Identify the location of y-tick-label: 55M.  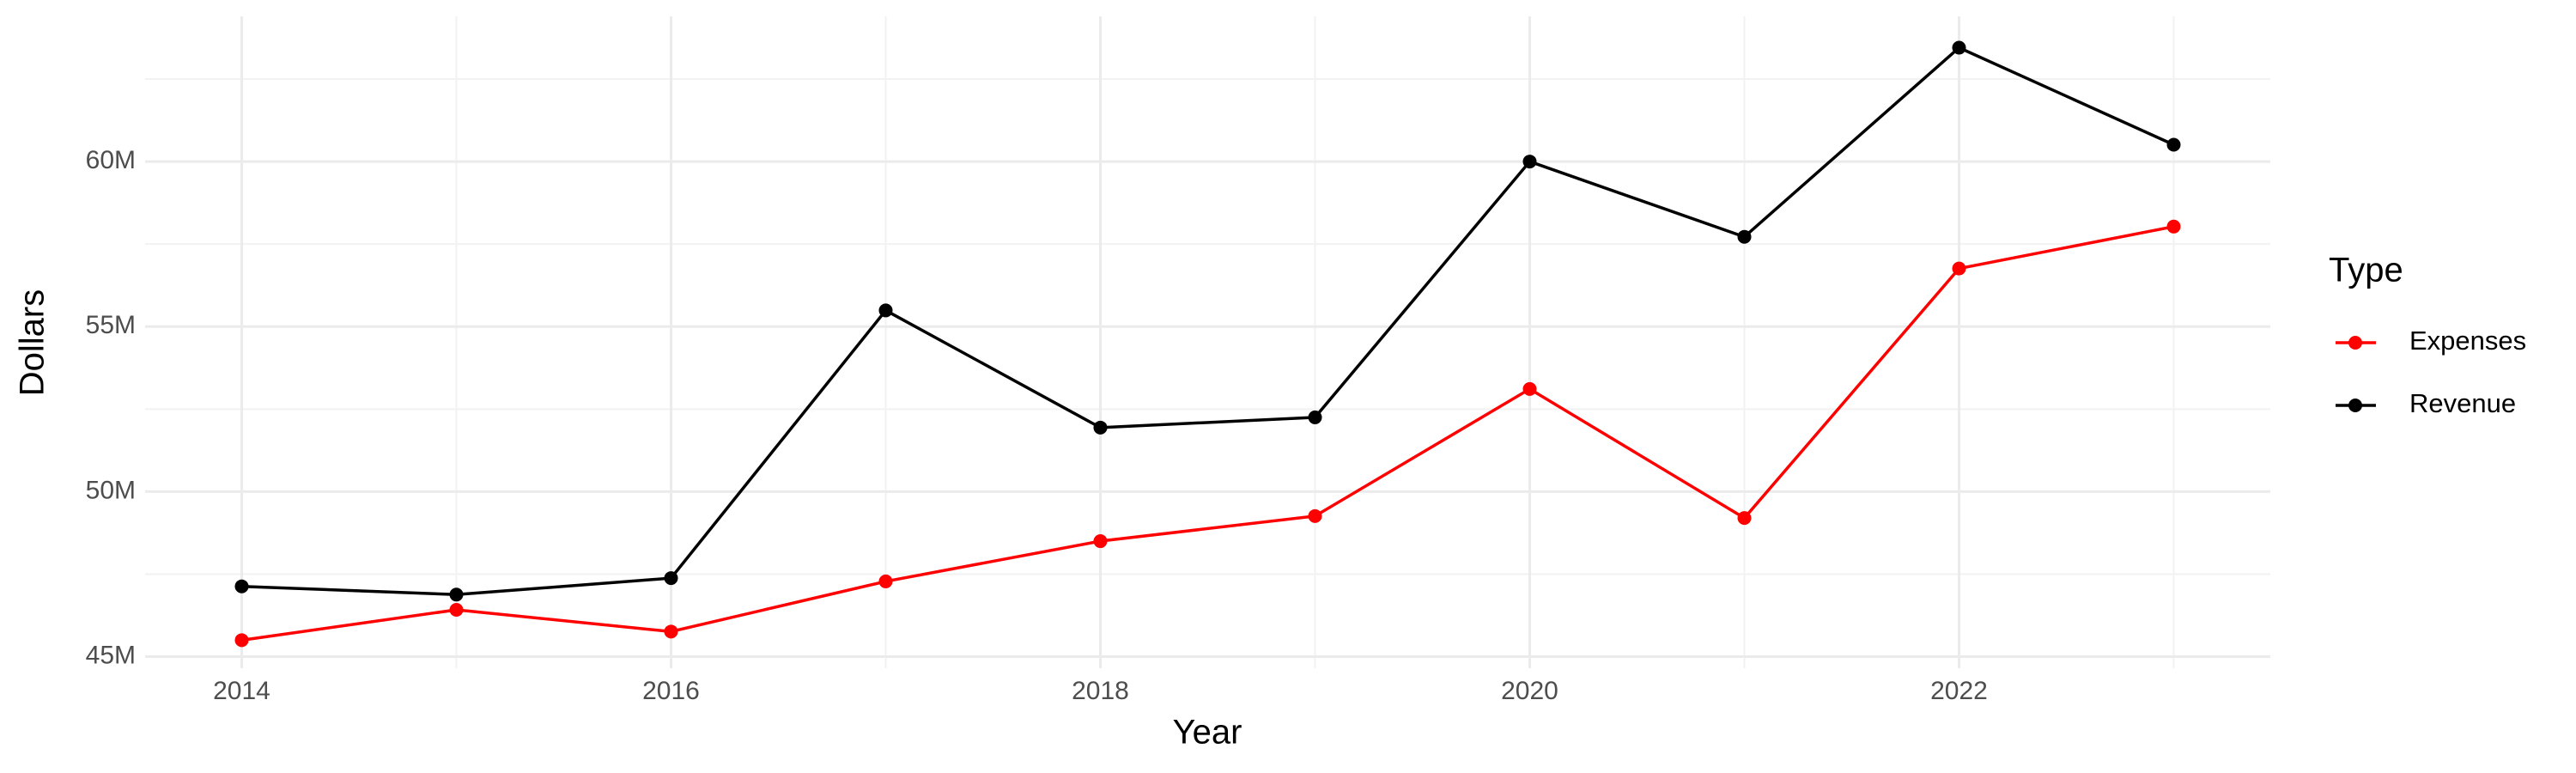
(111, 325).